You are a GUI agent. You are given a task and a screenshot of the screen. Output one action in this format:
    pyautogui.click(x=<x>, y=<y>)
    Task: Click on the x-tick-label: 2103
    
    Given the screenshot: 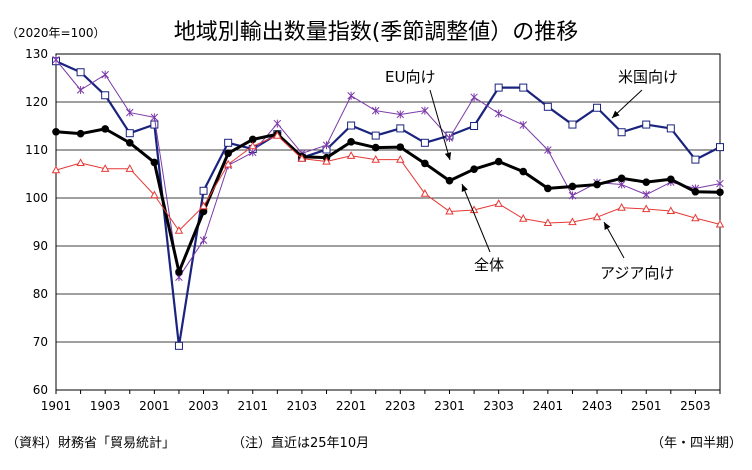 What is the action you would take?
    pyautogui.click(x=302, y=406)
    